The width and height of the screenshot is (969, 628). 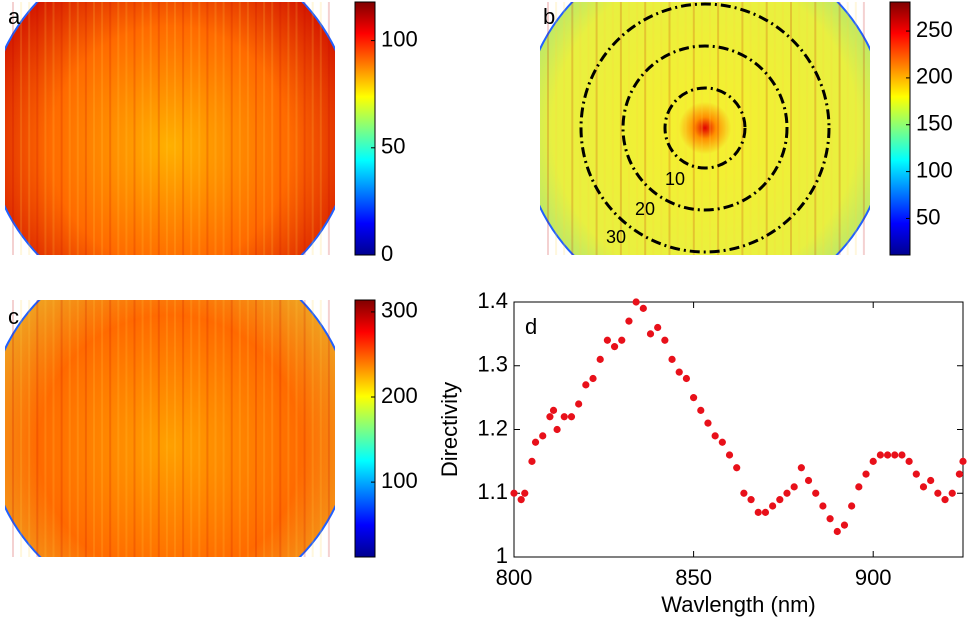 I want to click on panel-label: a, so click(x=14, y=16).